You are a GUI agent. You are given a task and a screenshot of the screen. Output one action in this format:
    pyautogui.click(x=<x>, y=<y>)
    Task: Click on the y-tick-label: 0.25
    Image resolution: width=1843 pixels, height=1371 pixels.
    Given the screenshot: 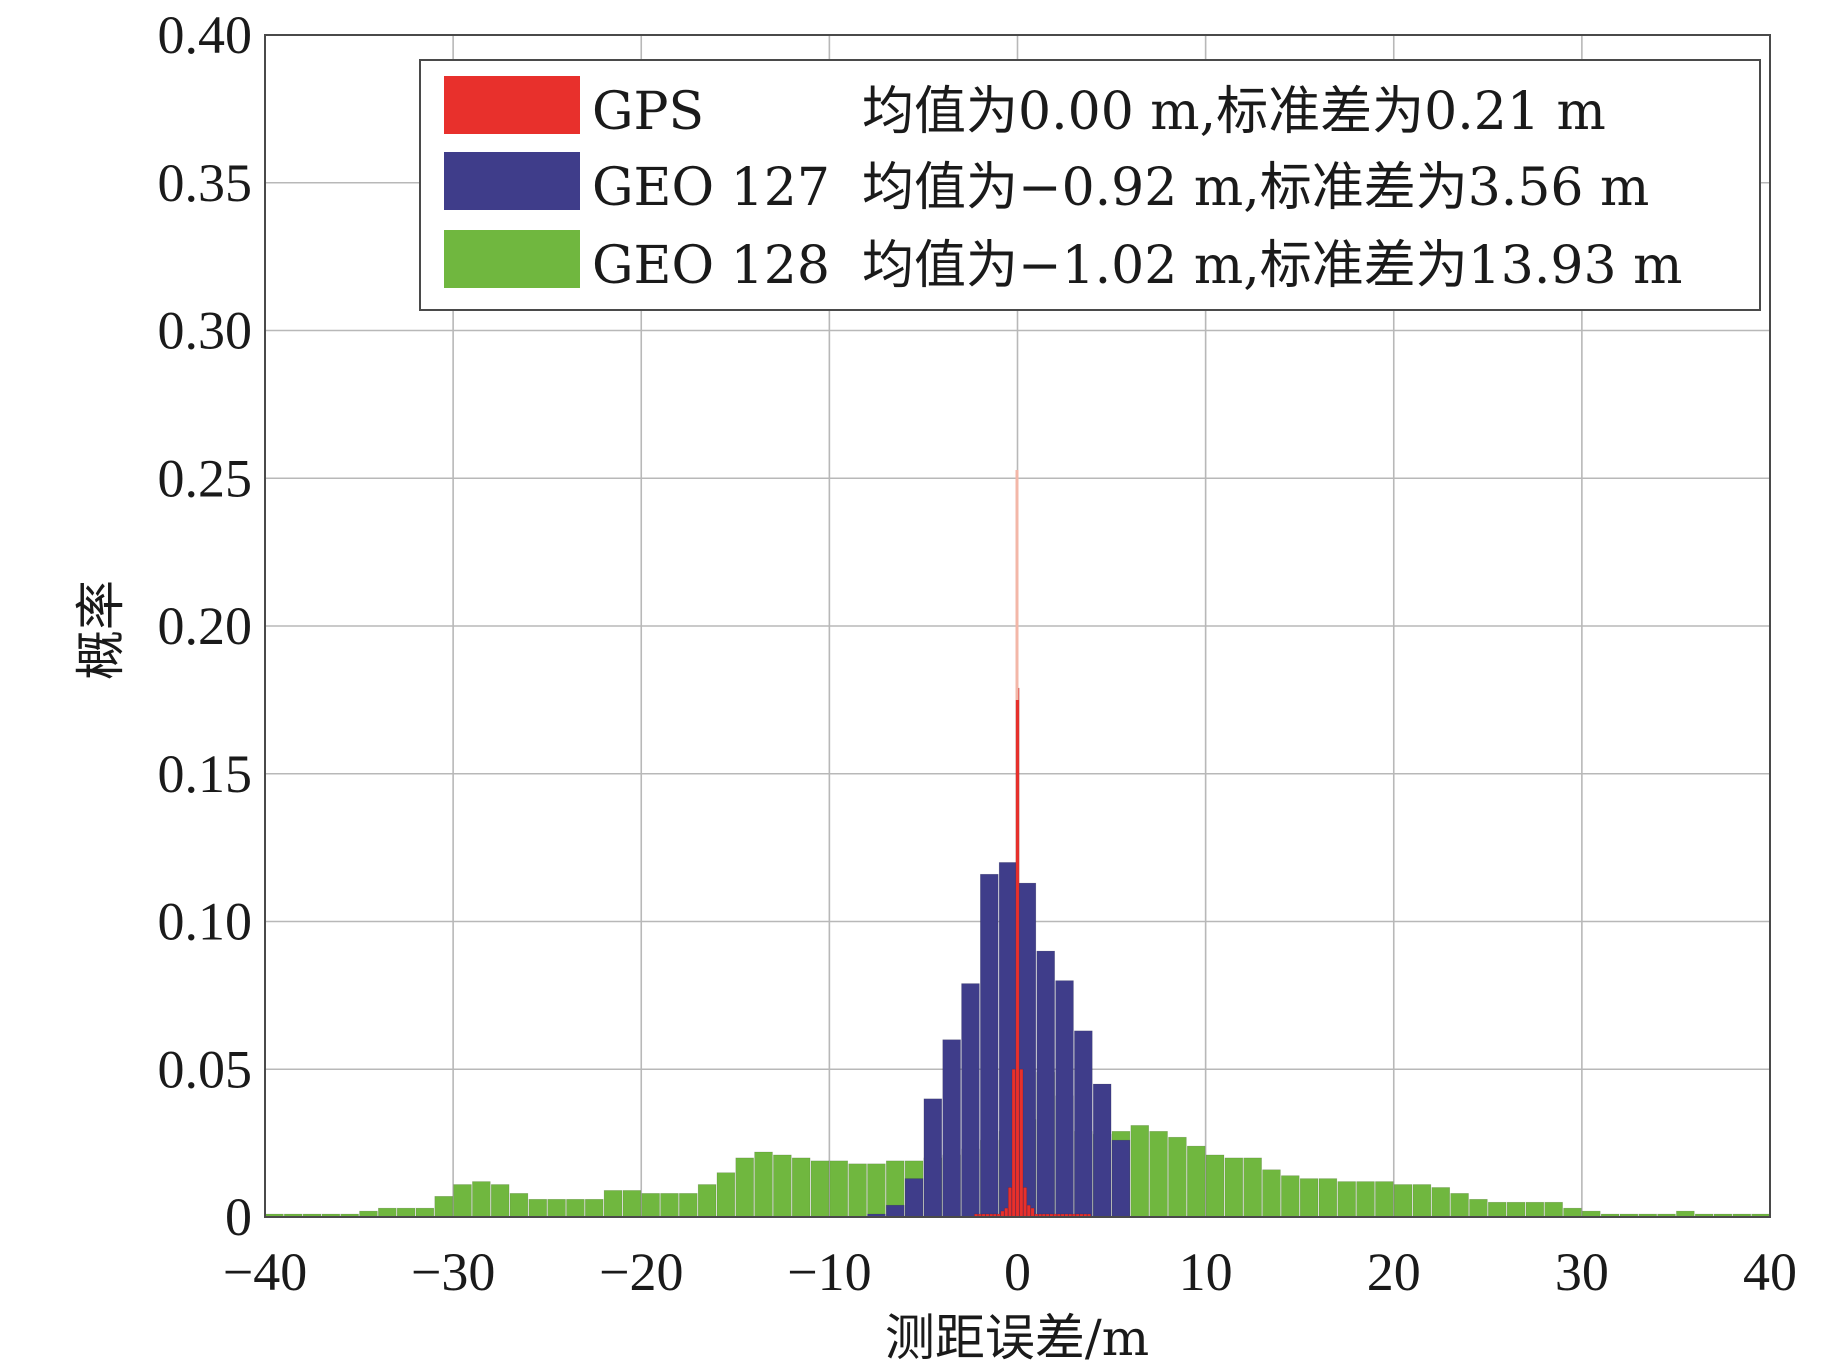 What is the action you would take?
    pyautogui.click(x=205, y=478)
    